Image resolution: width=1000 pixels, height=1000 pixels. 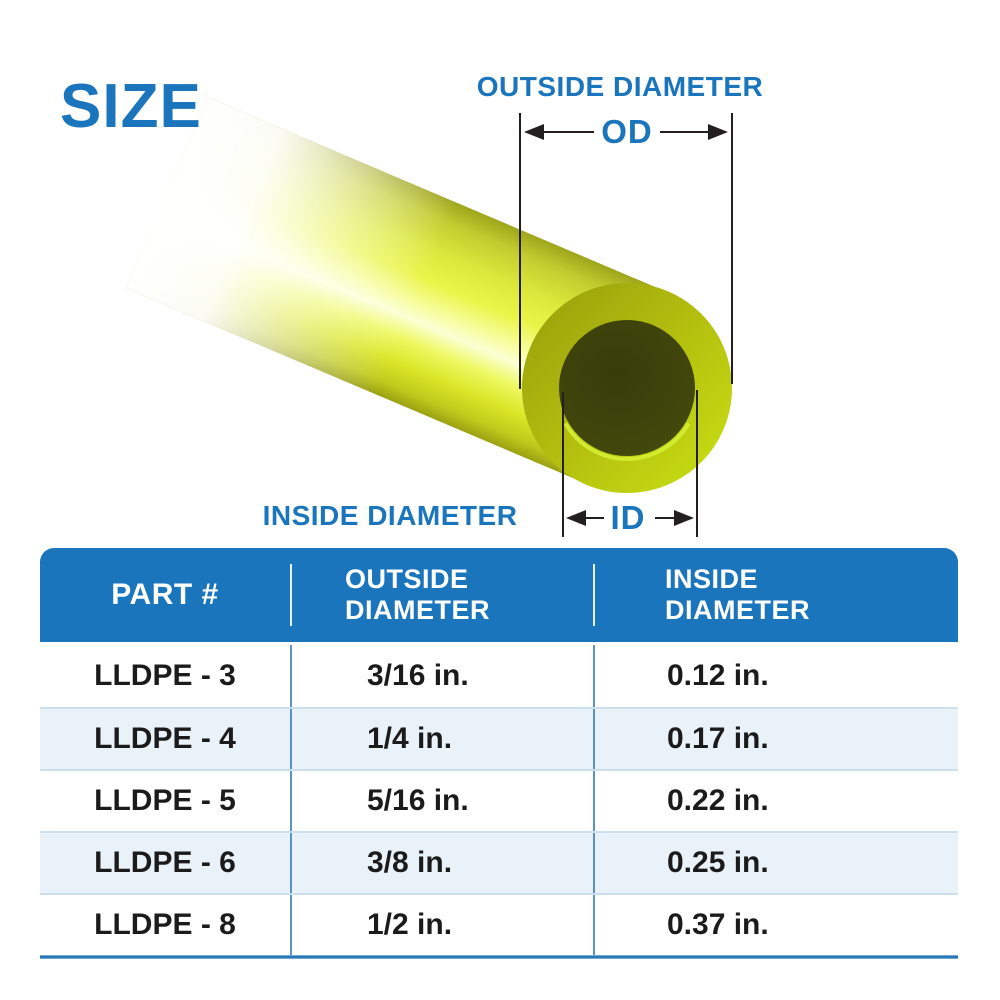 I want to click on tube-inner-rim-highlight, so click(x=627, y=388).